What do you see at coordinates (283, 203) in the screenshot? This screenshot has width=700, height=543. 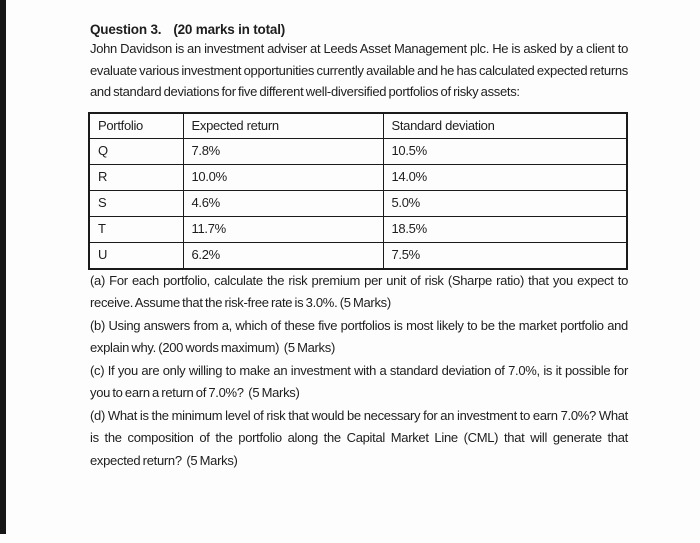 I see `cell-expected-return: 4.6%` at bounding box center [283, 203].